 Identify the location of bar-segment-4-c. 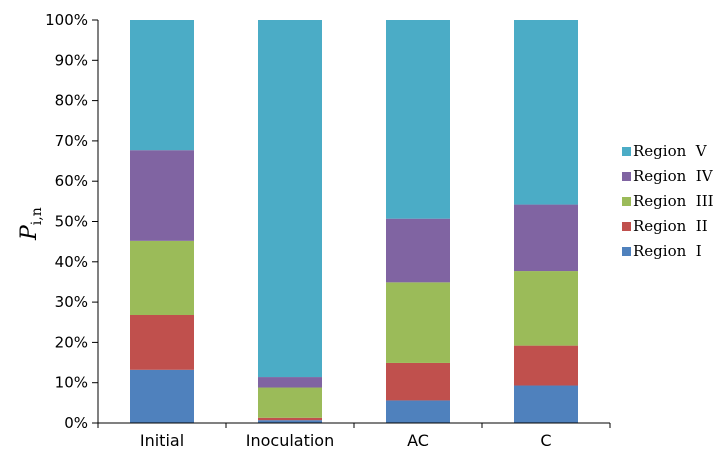
(546, 238).